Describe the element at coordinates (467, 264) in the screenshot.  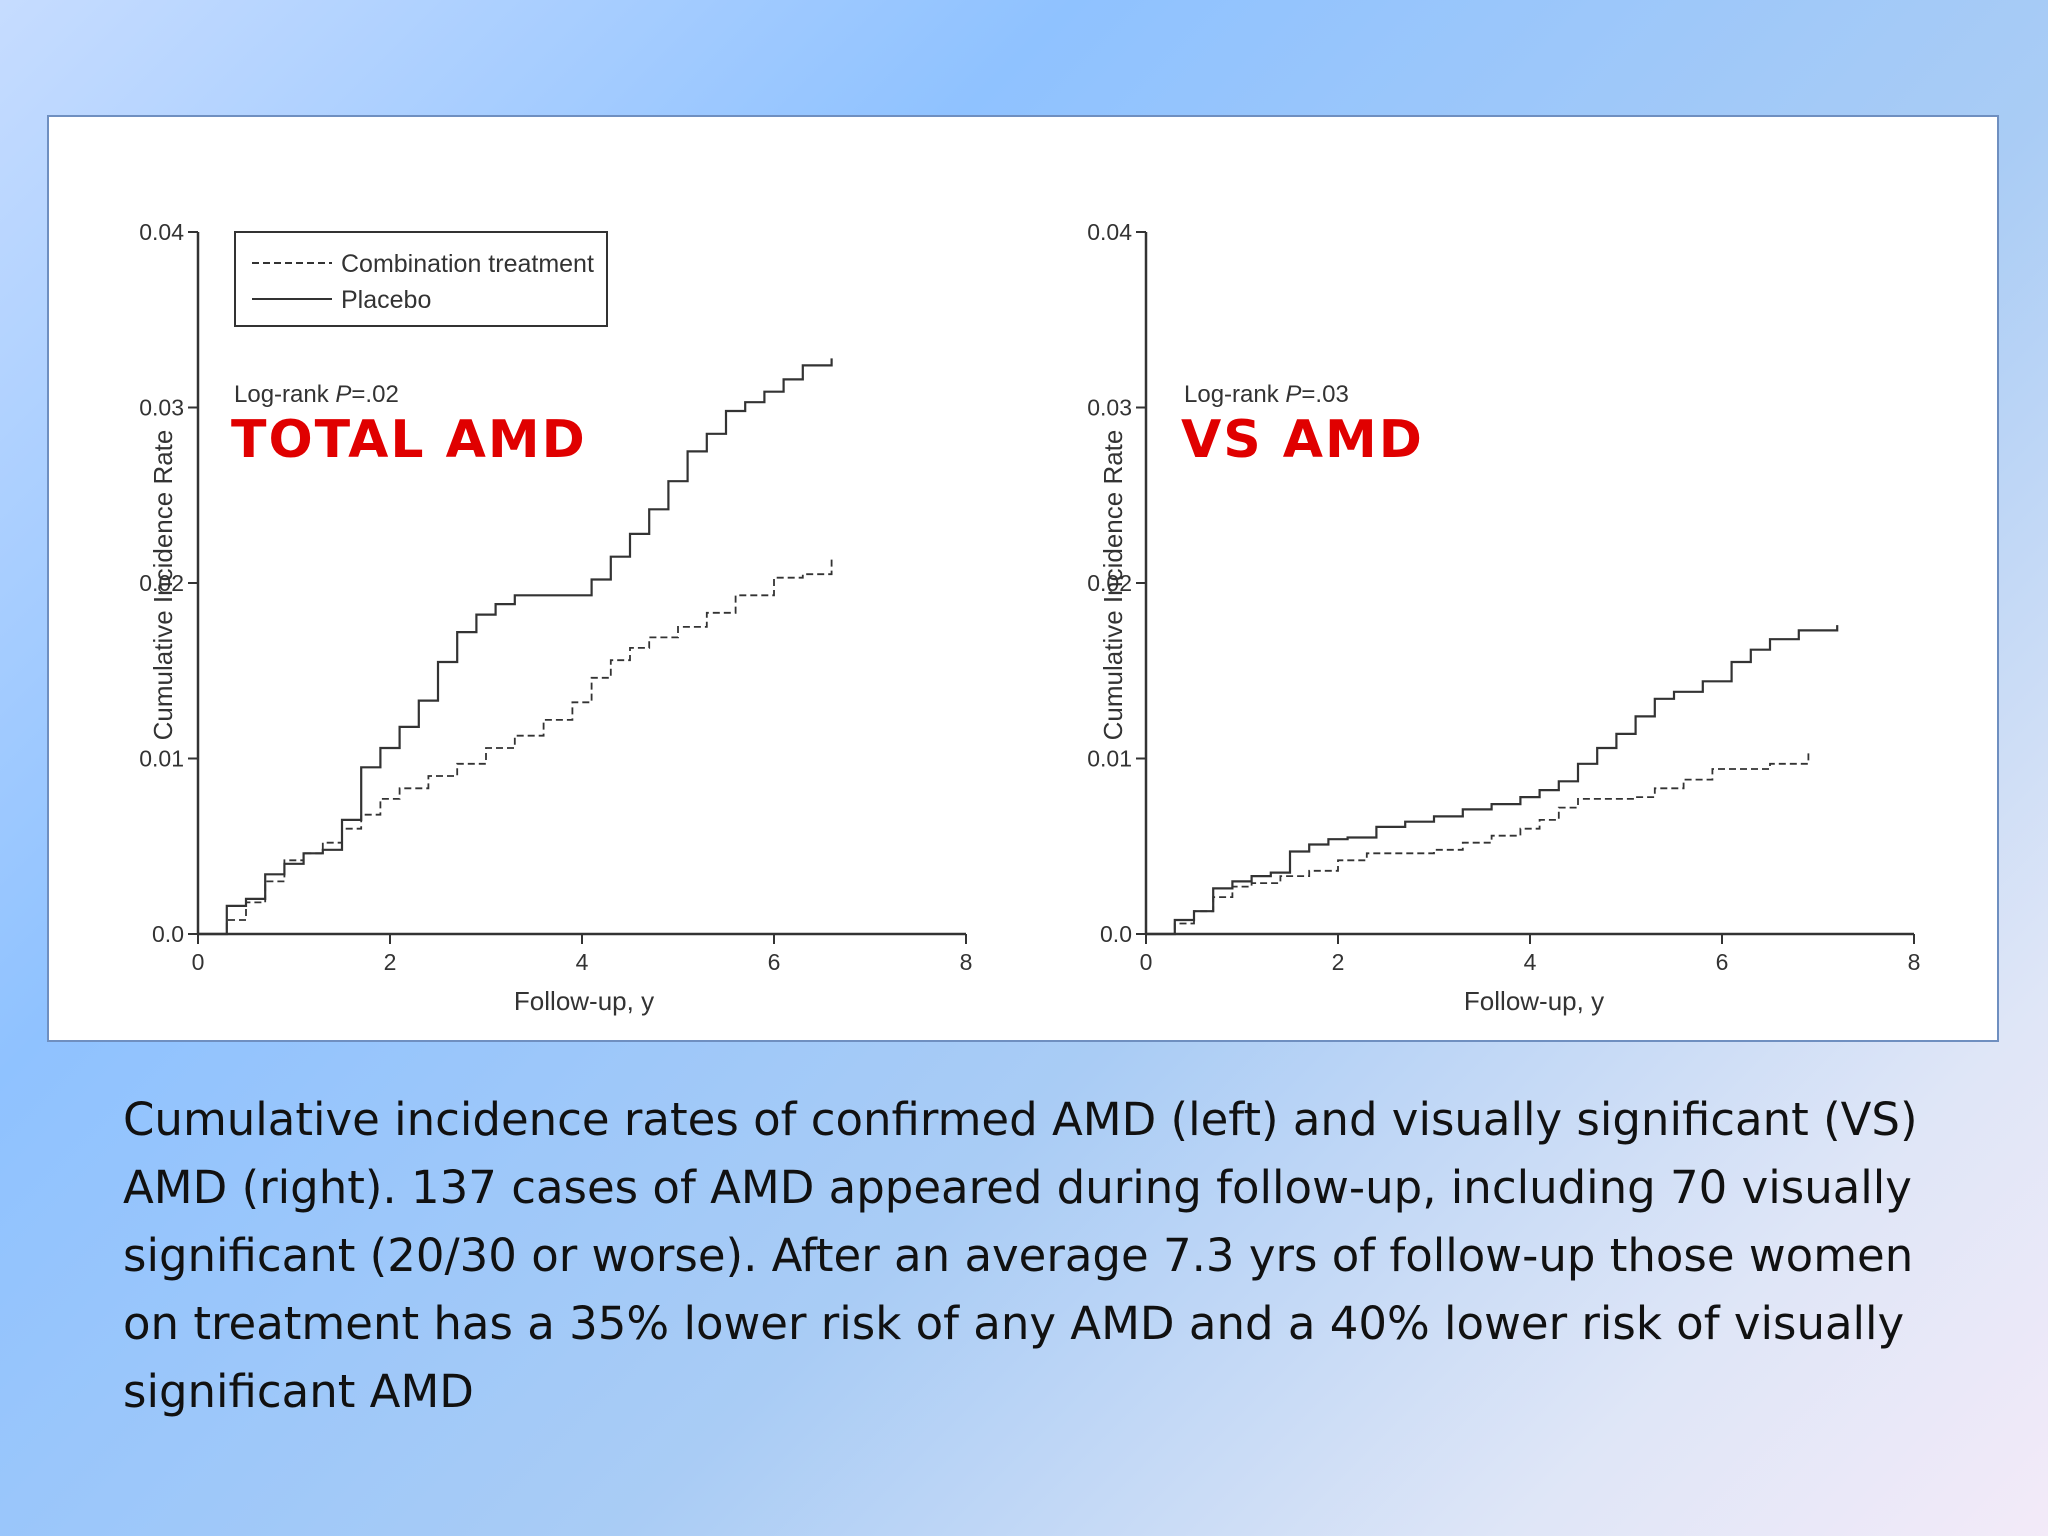
I see `legend-label-combination: Combination treatment` at that location.